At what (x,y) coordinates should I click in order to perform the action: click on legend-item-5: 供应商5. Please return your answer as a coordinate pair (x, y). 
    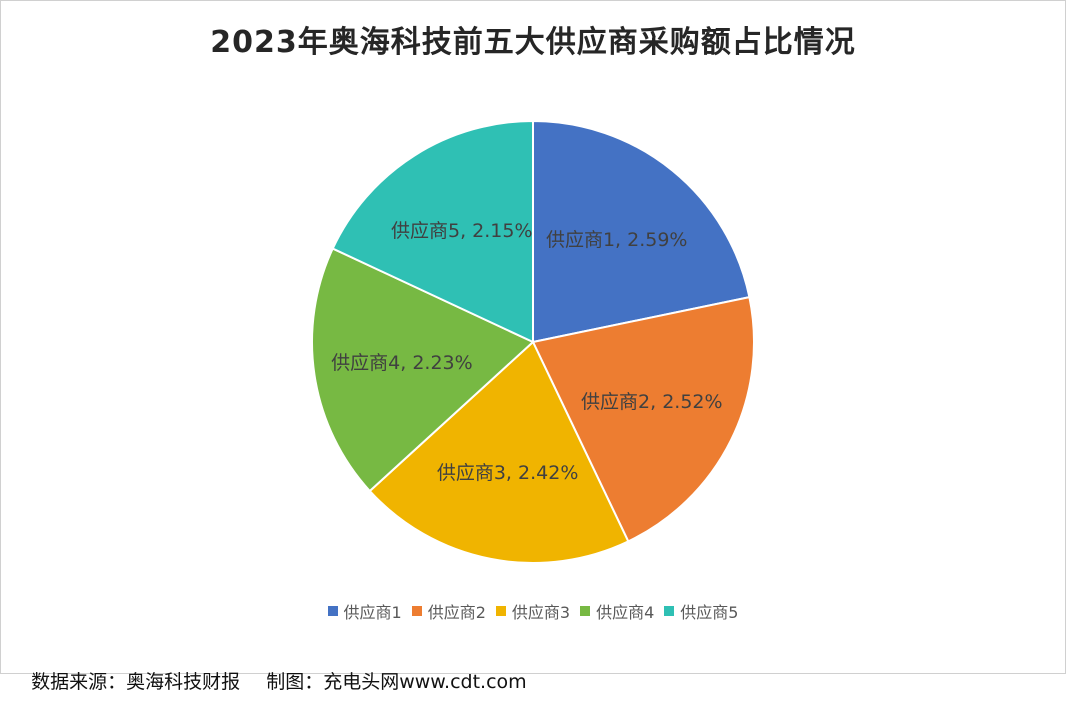
    Looking at the image, I should click on (701, 611).